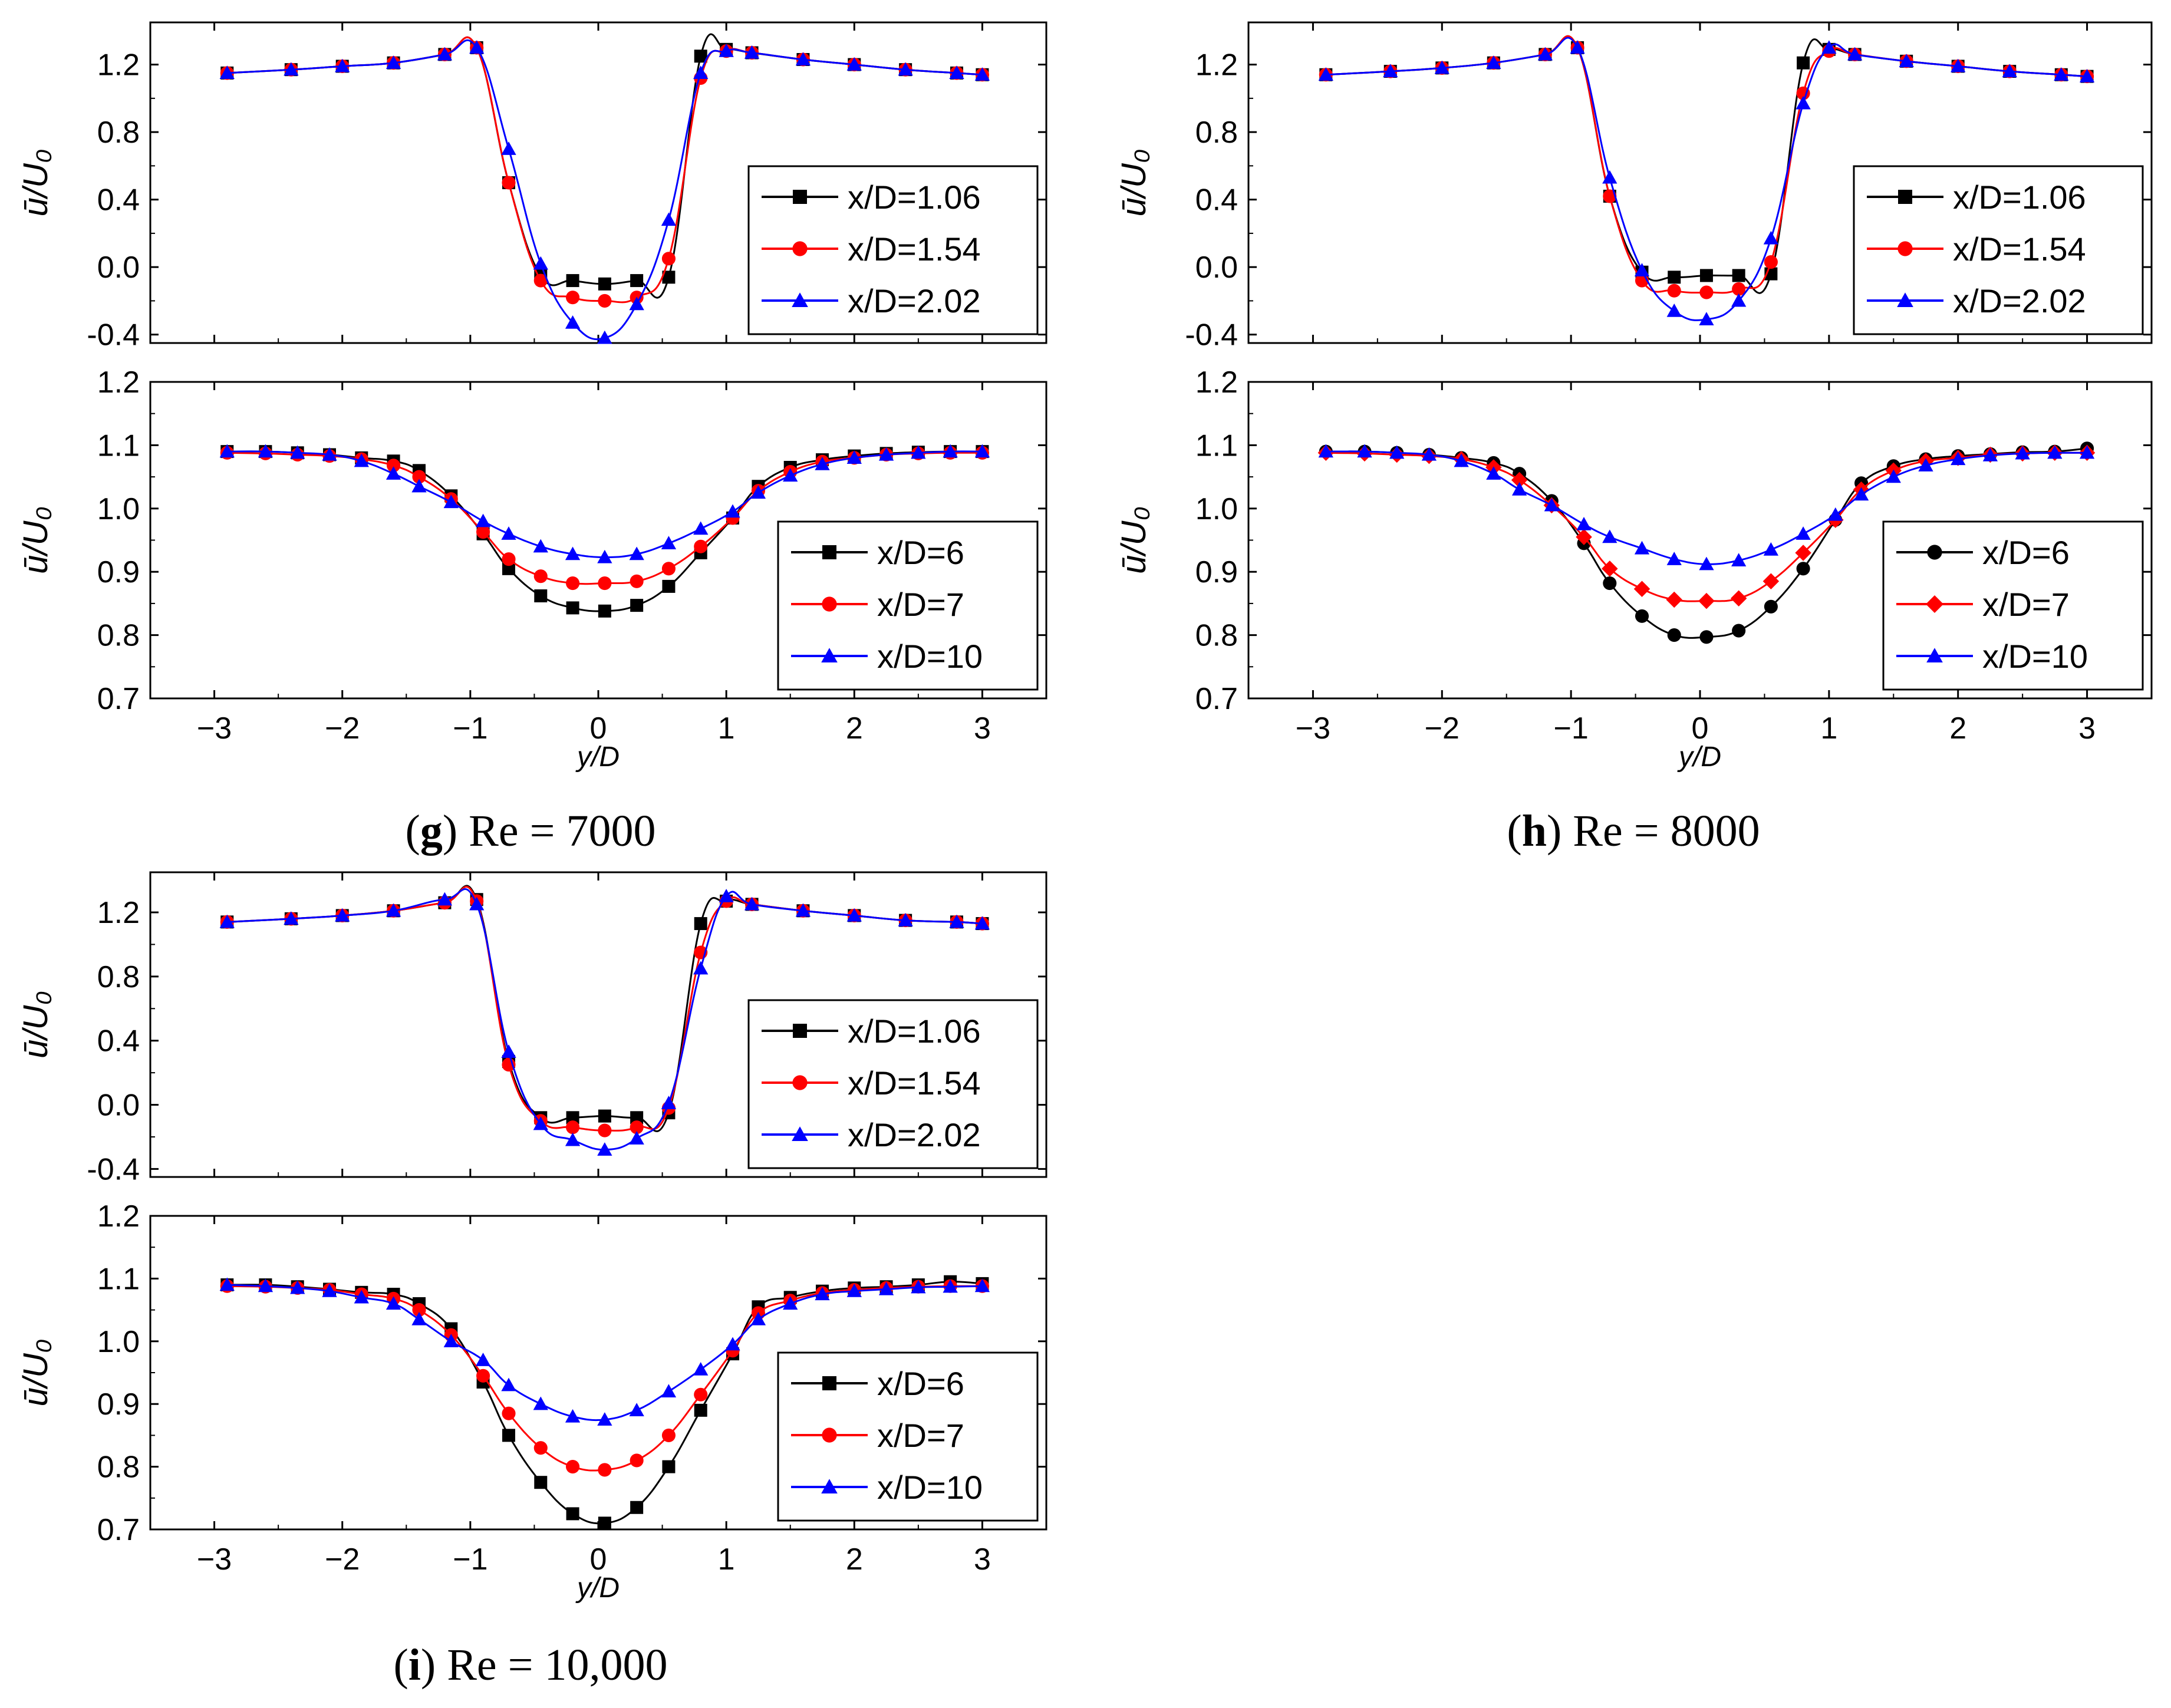  What do you see at coordinates (908, 1436) in the screenshot?
I see `legend-box` at bounding box center [908, 1436].